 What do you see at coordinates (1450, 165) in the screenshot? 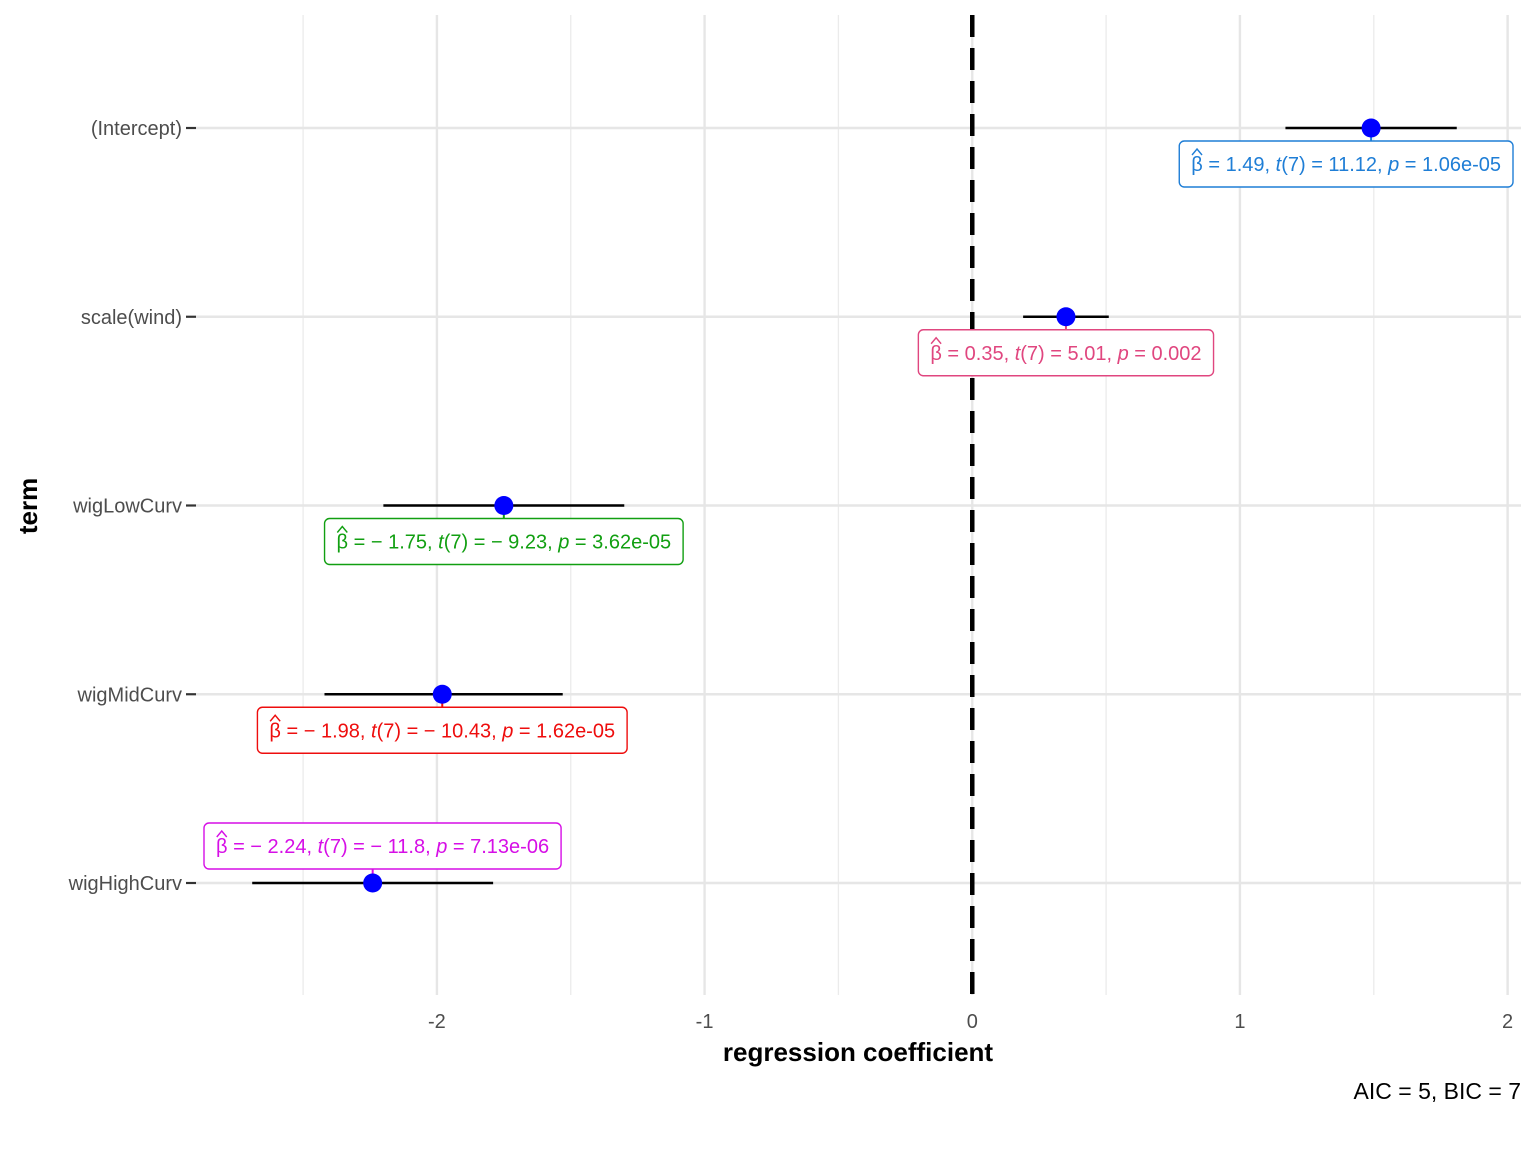
I see `estimate-label-p-value: = 1.06e-05` at bounding box center [1450, 165].